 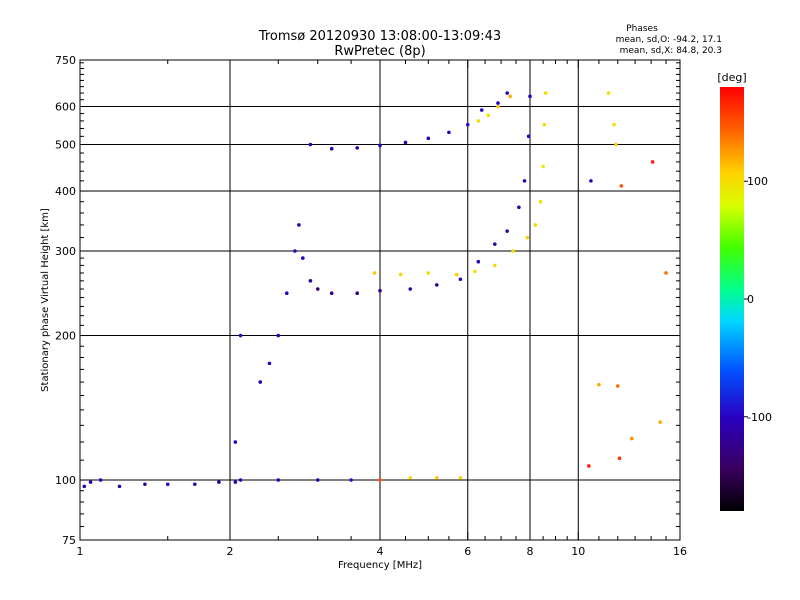 I want to click on colorbar, so click(x=732, y=299).